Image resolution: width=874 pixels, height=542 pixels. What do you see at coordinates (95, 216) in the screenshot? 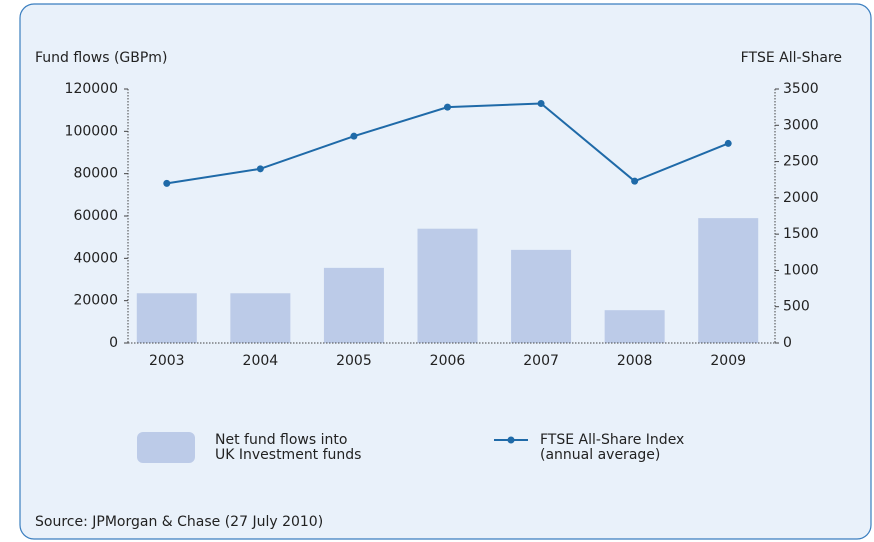
I see `y-tick-label: 60000` at bounding box center [95, 216].